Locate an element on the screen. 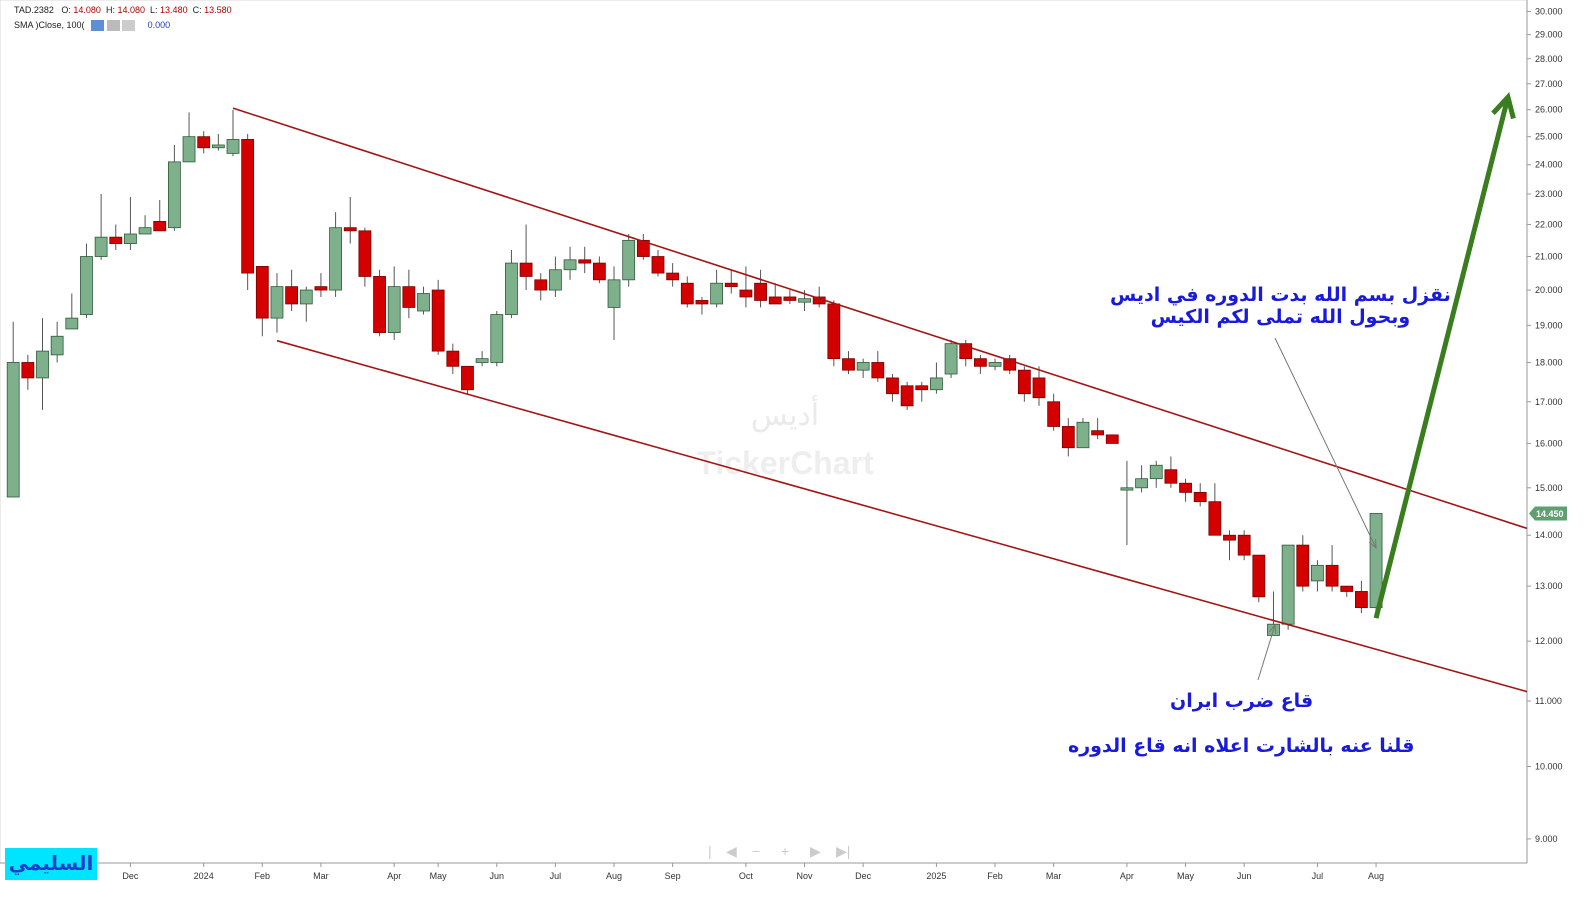  x-tick-label: Aug is located at coordinates (1376, 876).